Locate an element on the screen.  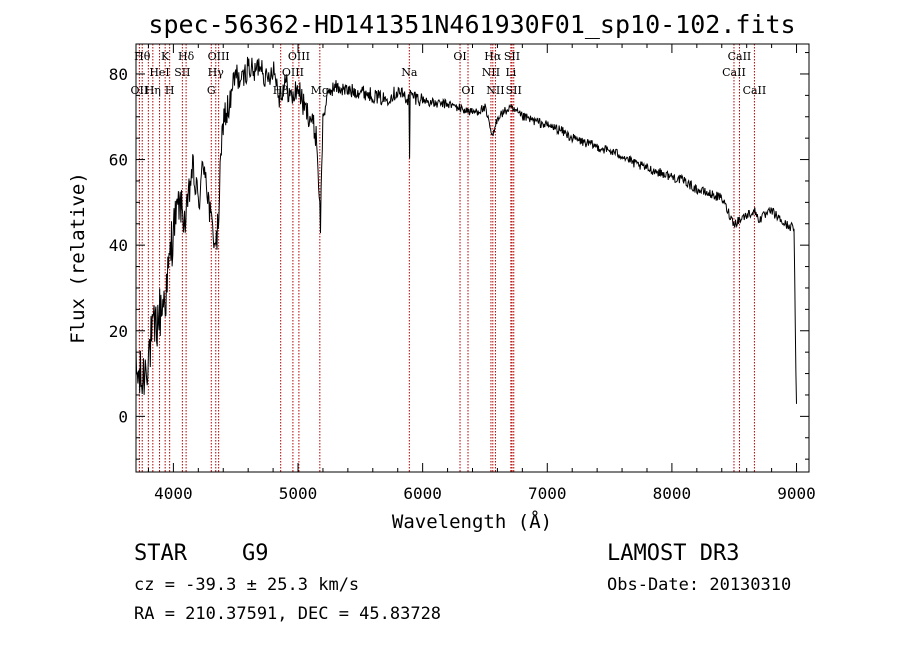
line-marker-label: H is located at coordinates (170, 90).